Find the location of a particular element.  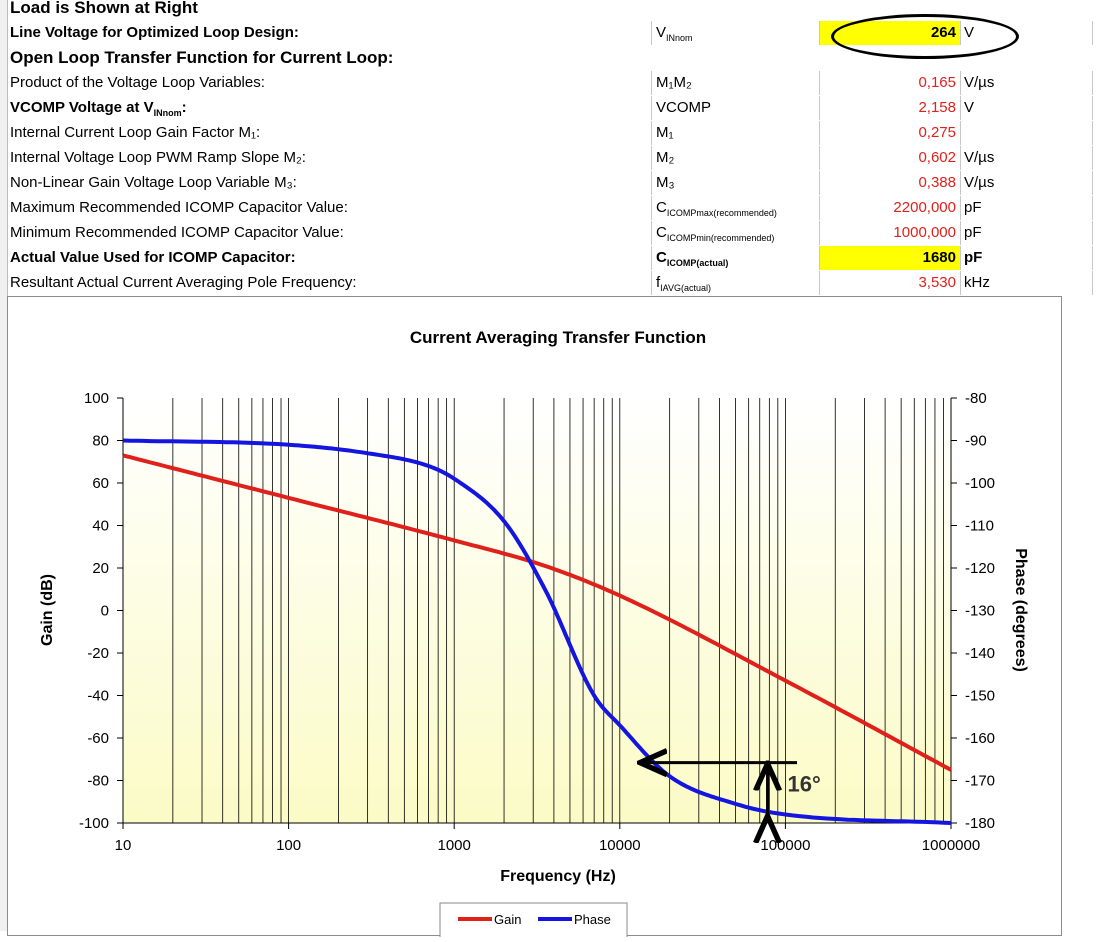

icomp-capacitor-input: 1680 is located at coordinates (890, 258).